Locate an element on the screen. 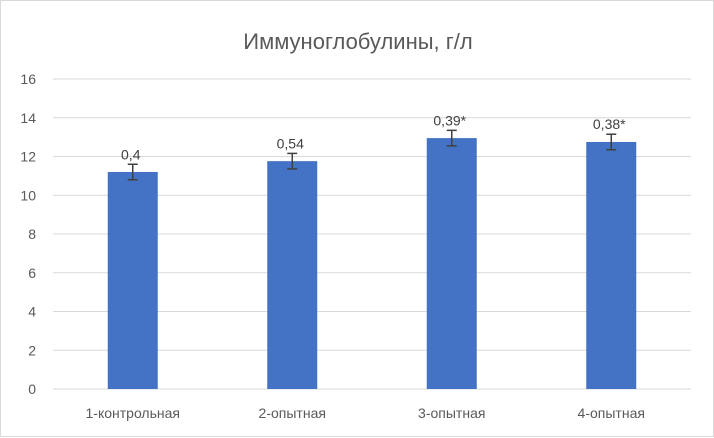 The height and width of the screenshot is (438, 714). y-tick-label: 8 is located at coordinates (32, 234).